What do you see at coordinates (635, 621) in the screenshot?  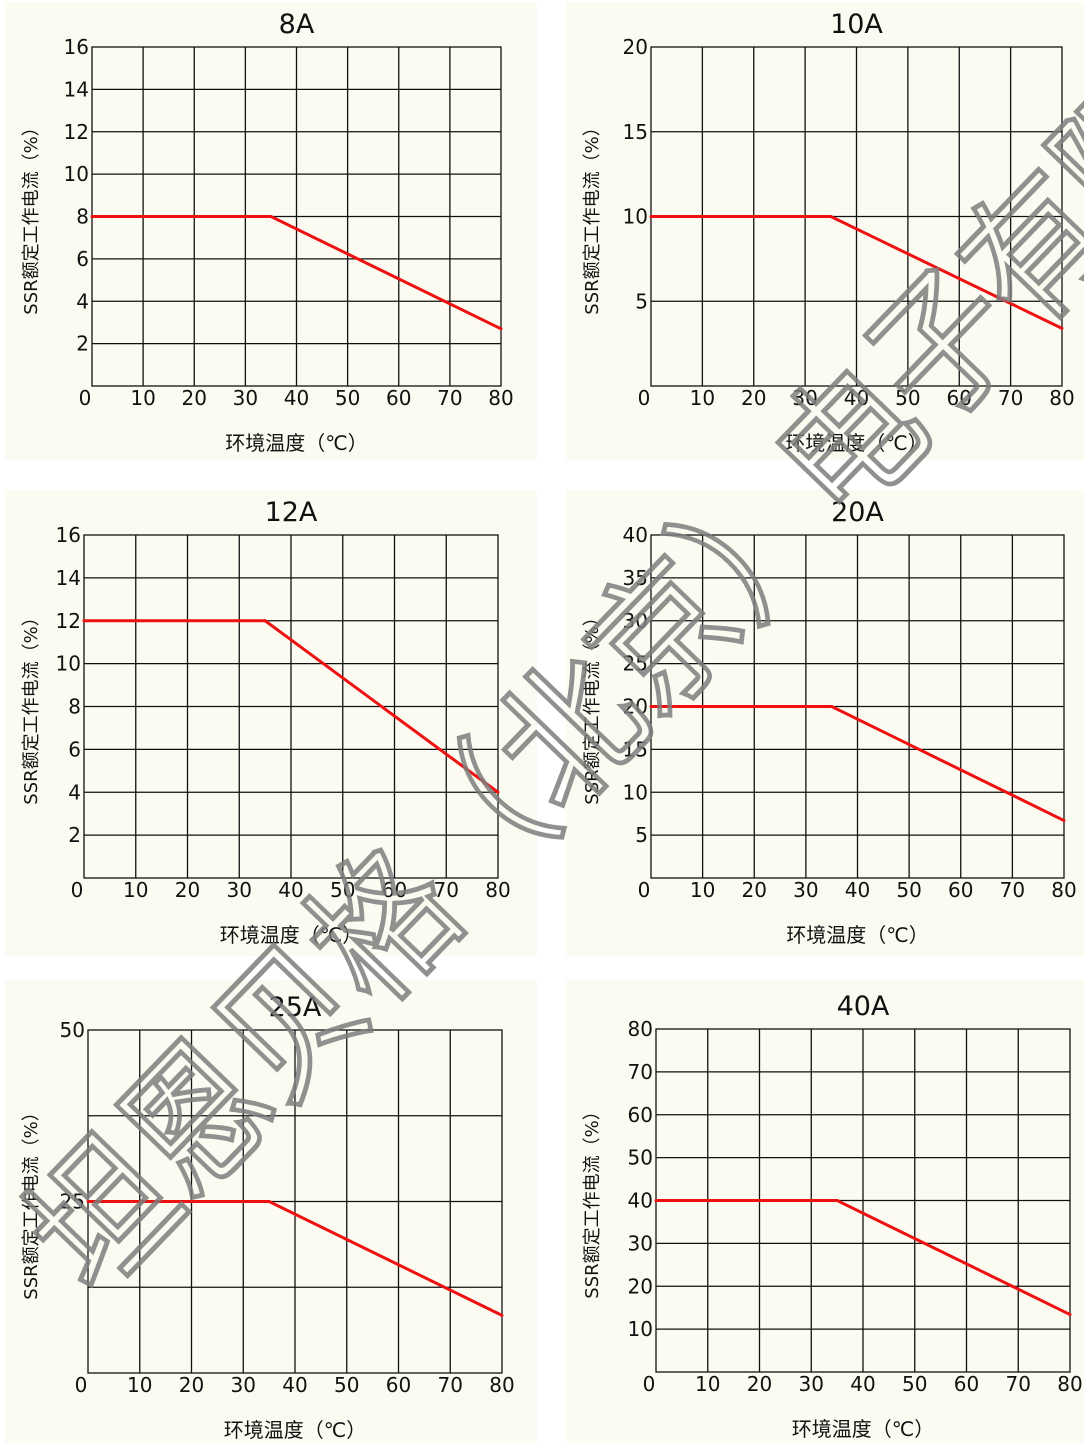 I see `y-tick-label: 30` at bounding box center [635, 621].